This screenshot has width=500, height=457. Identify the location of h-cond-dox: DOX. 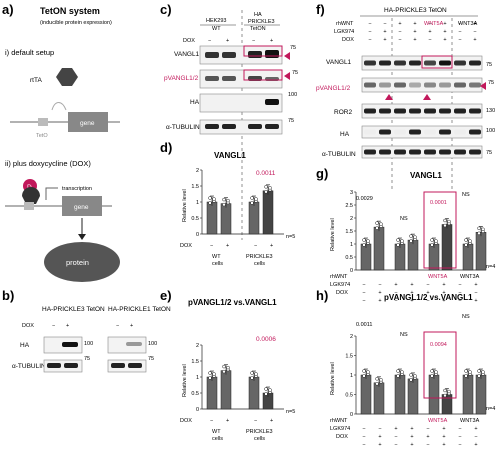
(342, 437).